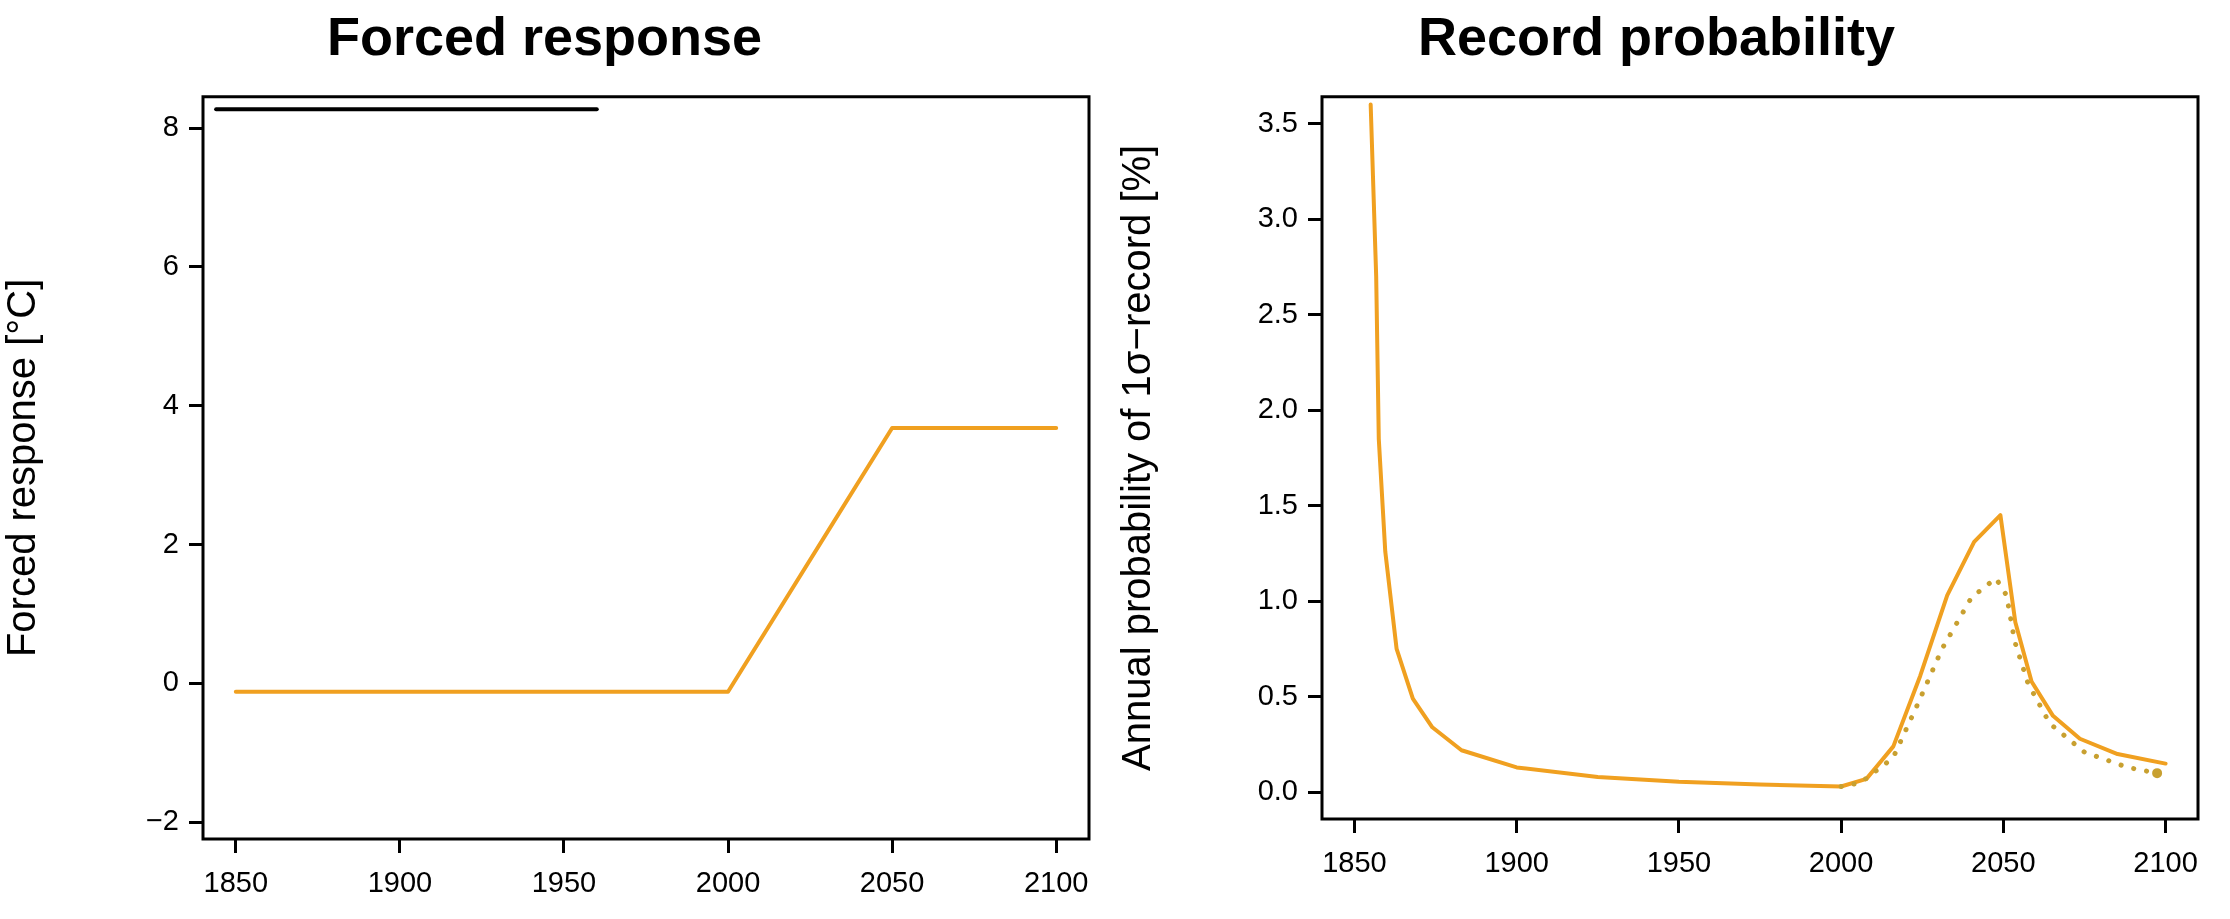  I want to click on y-tick-label: 3.5, so click(1277, 121).